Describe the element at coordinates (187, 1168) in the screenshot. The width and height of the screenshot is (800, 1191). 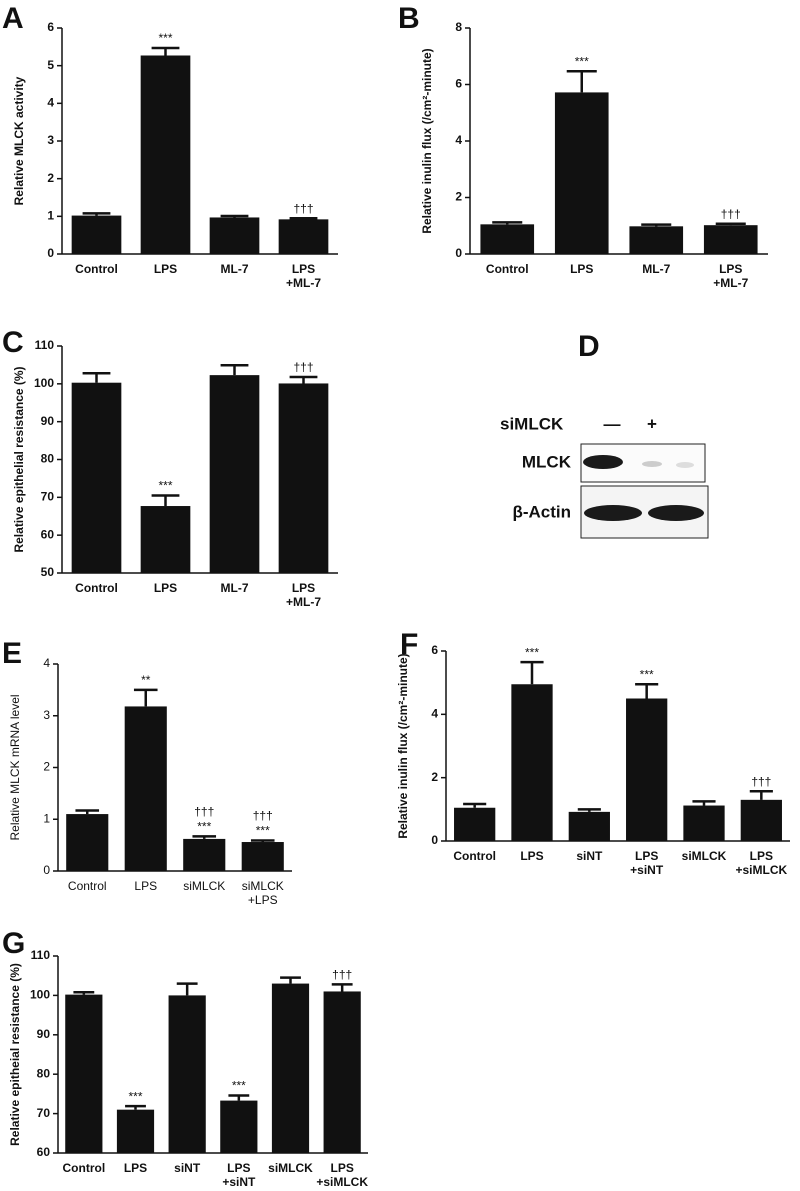
I see `x-tick-label: siNT` at that location.